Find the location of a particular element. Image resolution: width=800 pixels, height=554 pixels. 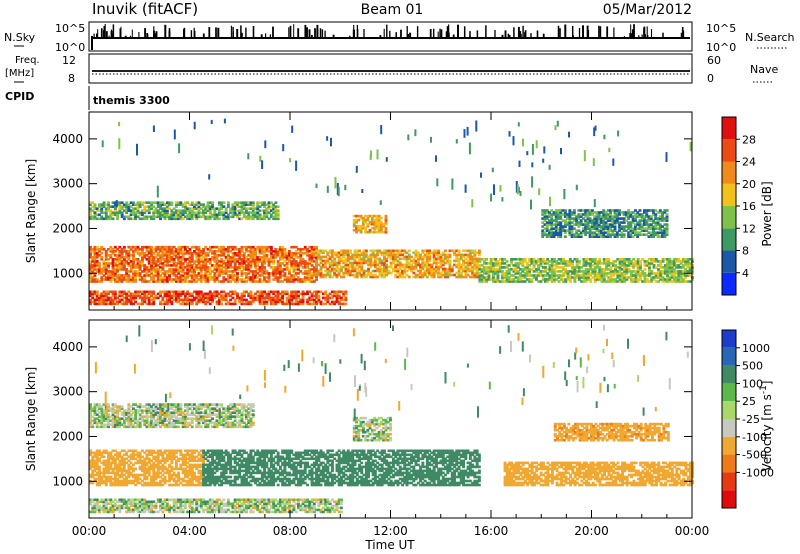

nave-tick-high: 60 is located at coordinates (714, 60).